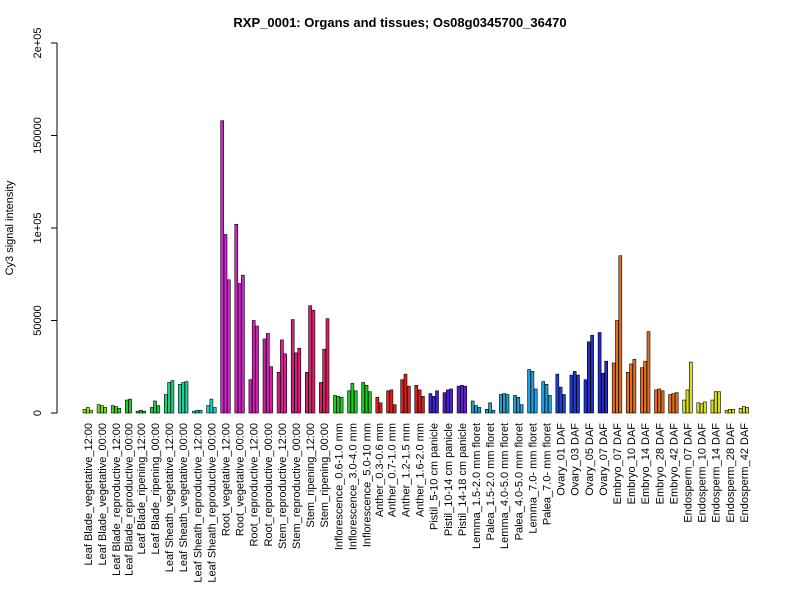  What do you see at coordinates (674, 464) in the screenshot?
I see `x-axis-tick-label: Embryo_42 DAF` at bounding box center [674, 464].